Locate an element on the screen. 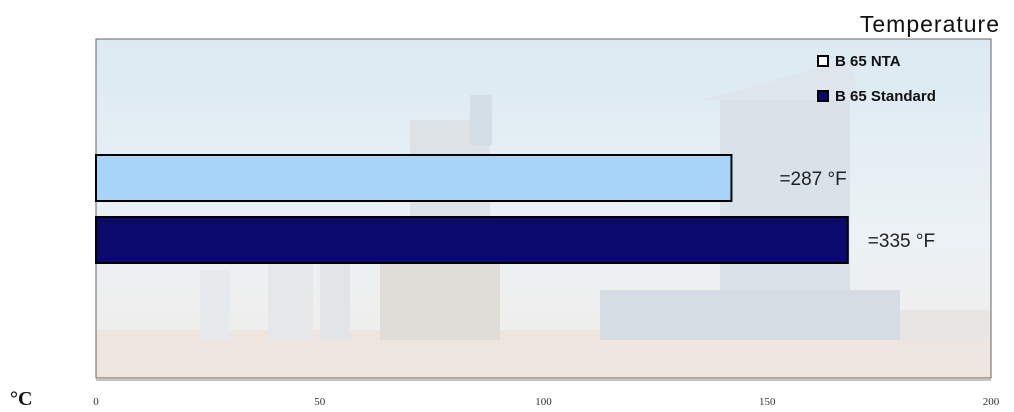  tick-label: 150 is located at coordinates (767, 402).